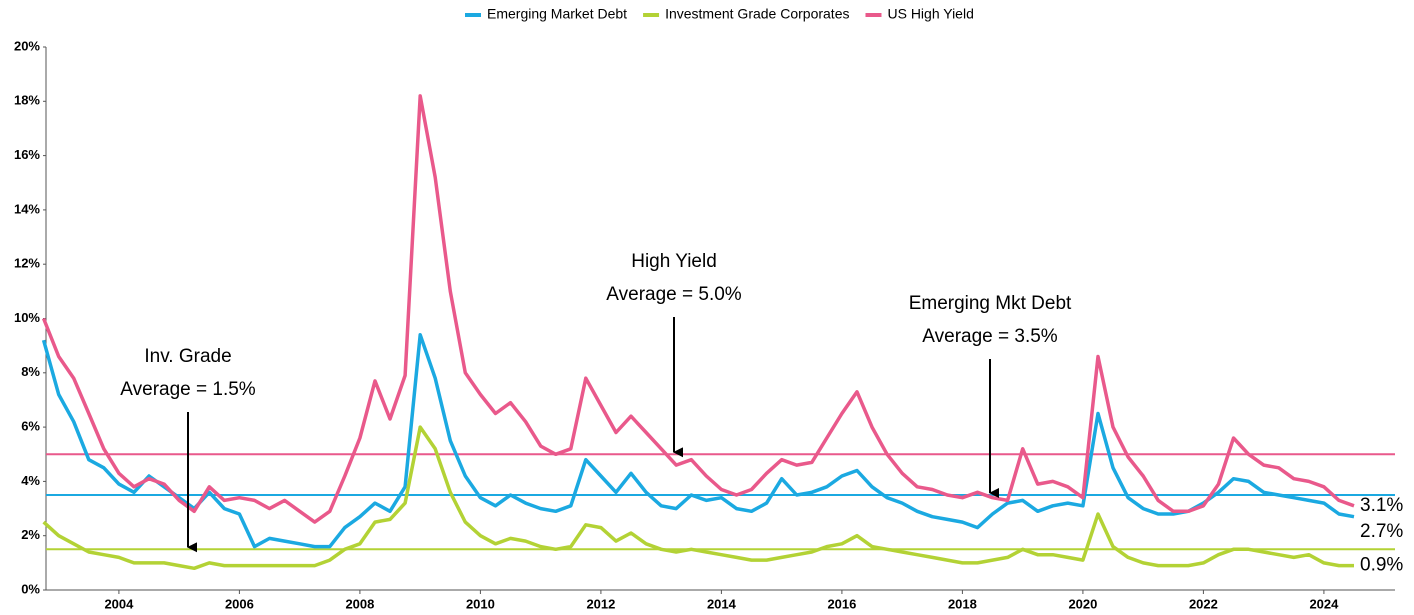  Describe the element at coordinates (990, 303) in the screenshot. I see `annotation-text: Emerging Mkt Debt` at that location.